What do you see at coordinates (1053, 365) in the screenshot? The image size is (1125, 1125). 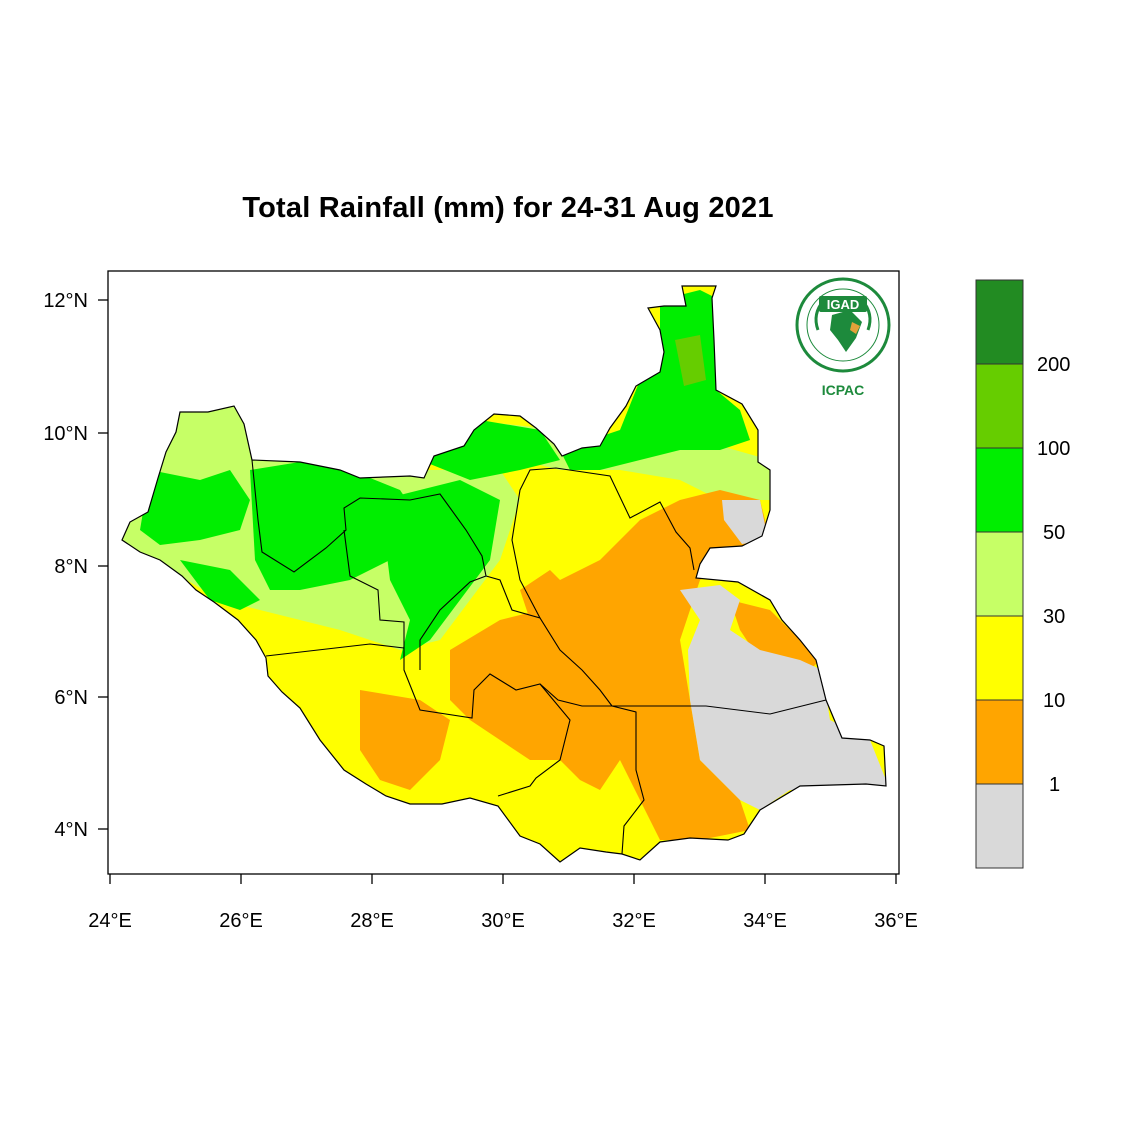 I see `colorbar-label: 200` at bounding box center [1053, 365].